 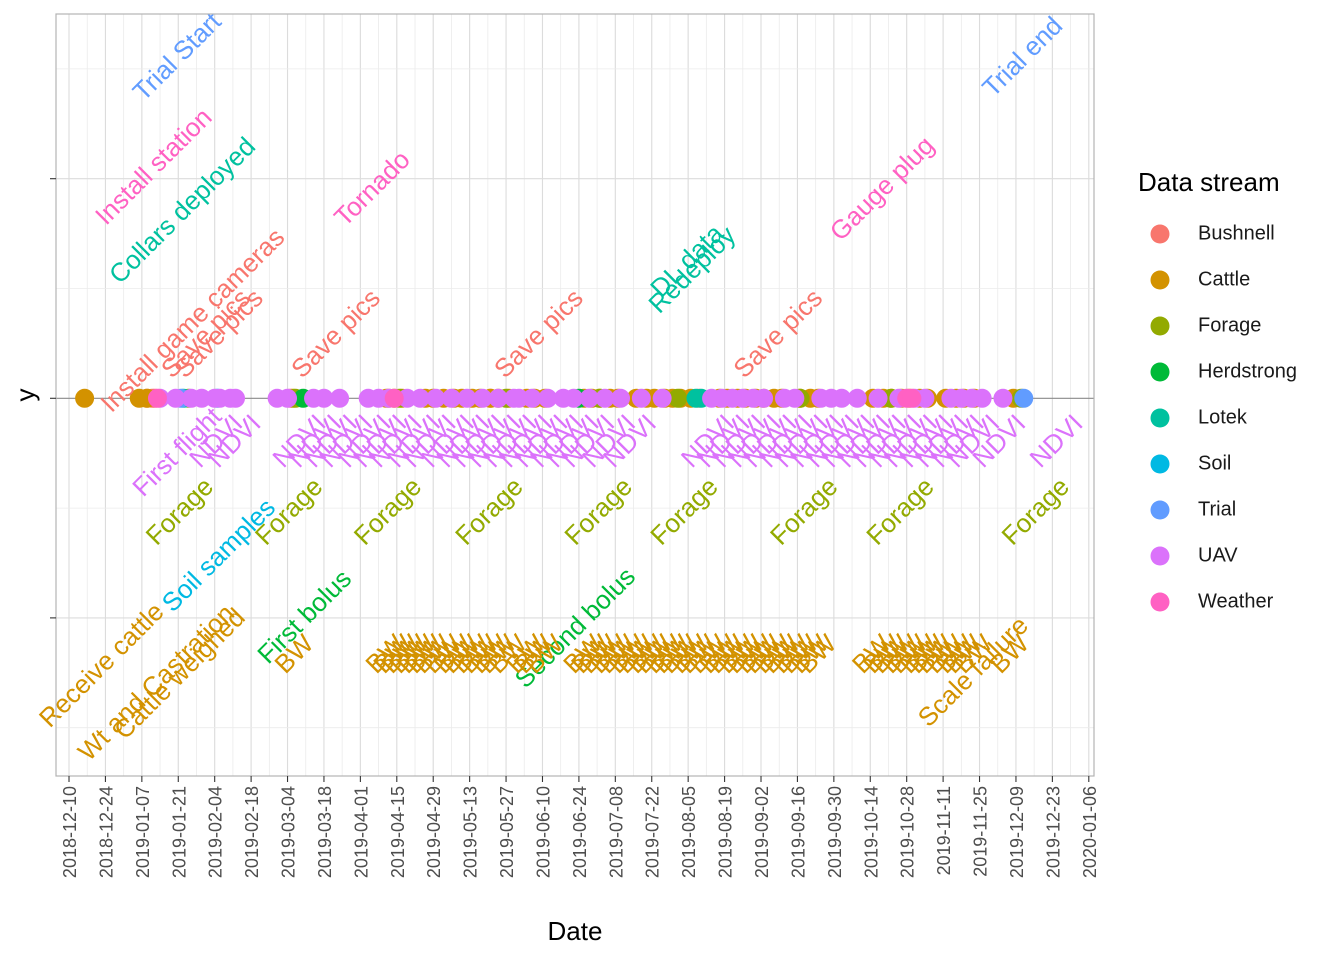 What do you see at coordinates (726, 832) in the screenshot?
I see `x-tick-label: 2019-08-19` at bounding box center [726, 832].